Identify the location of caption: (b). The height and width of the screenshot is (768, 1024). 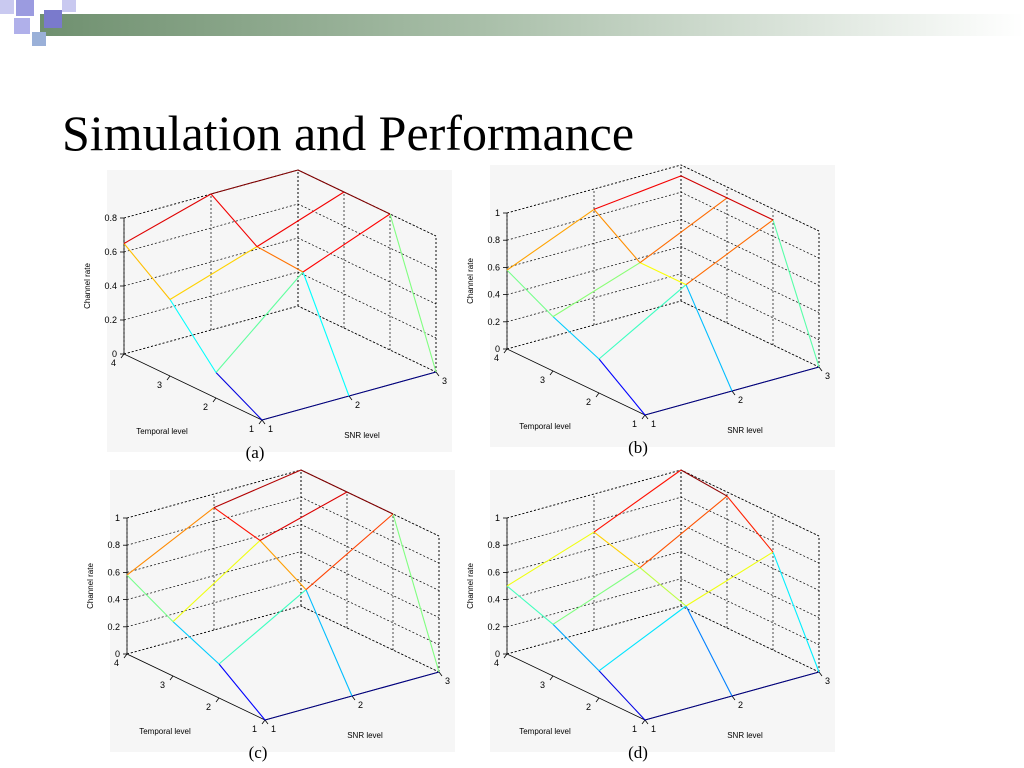
(638, 447).